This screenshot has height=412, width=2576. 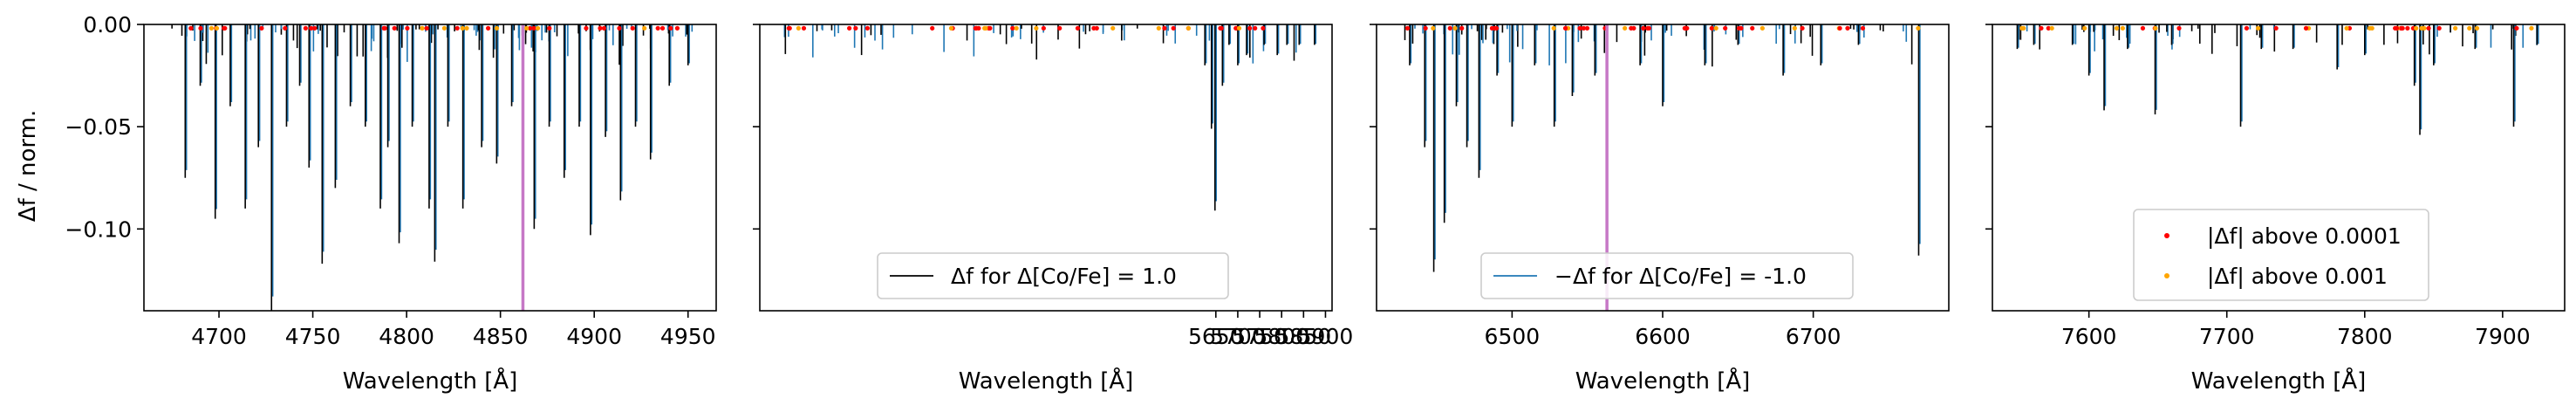 I want to click on x-tick-label: 6700, so click(x=1813, y=336).